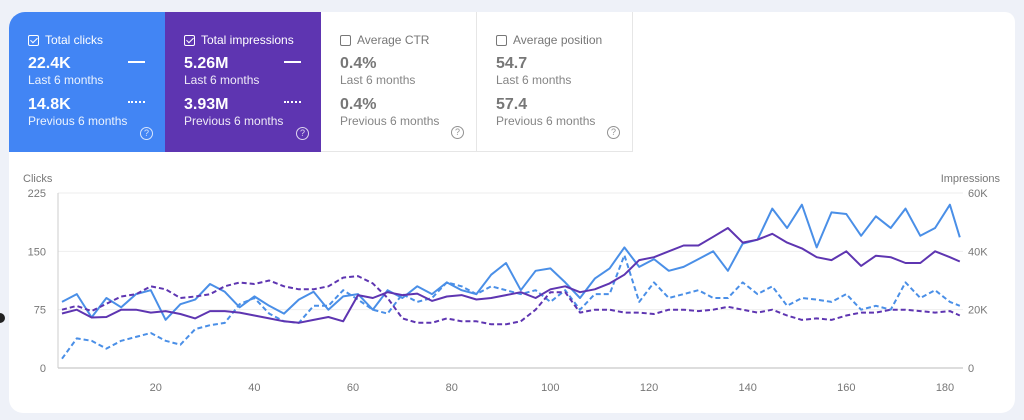  Describe the element at coordinates (156, 388) in the screenshot. I see `x-tick: 20` at that location.